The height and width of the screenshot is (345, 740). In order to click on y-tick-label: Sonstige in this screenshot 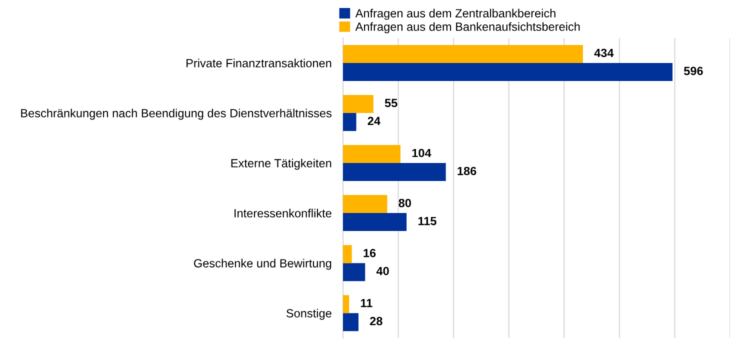, I will do `click(309, 314)`.